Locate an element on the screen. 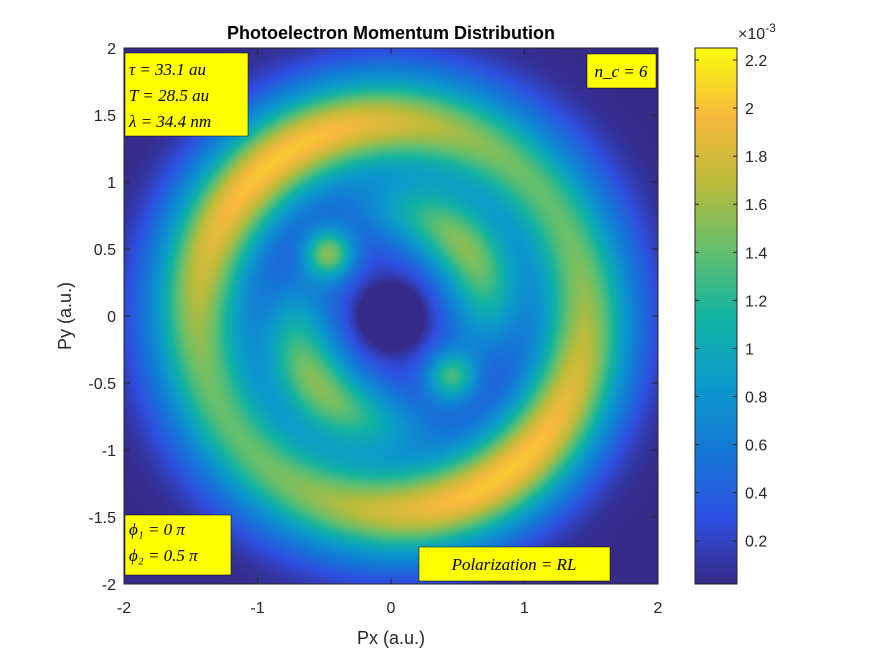 Image resolution: width=875 pixels, height=656 pixels. x-tick-label: -2 is located at coordinates (124, 608).